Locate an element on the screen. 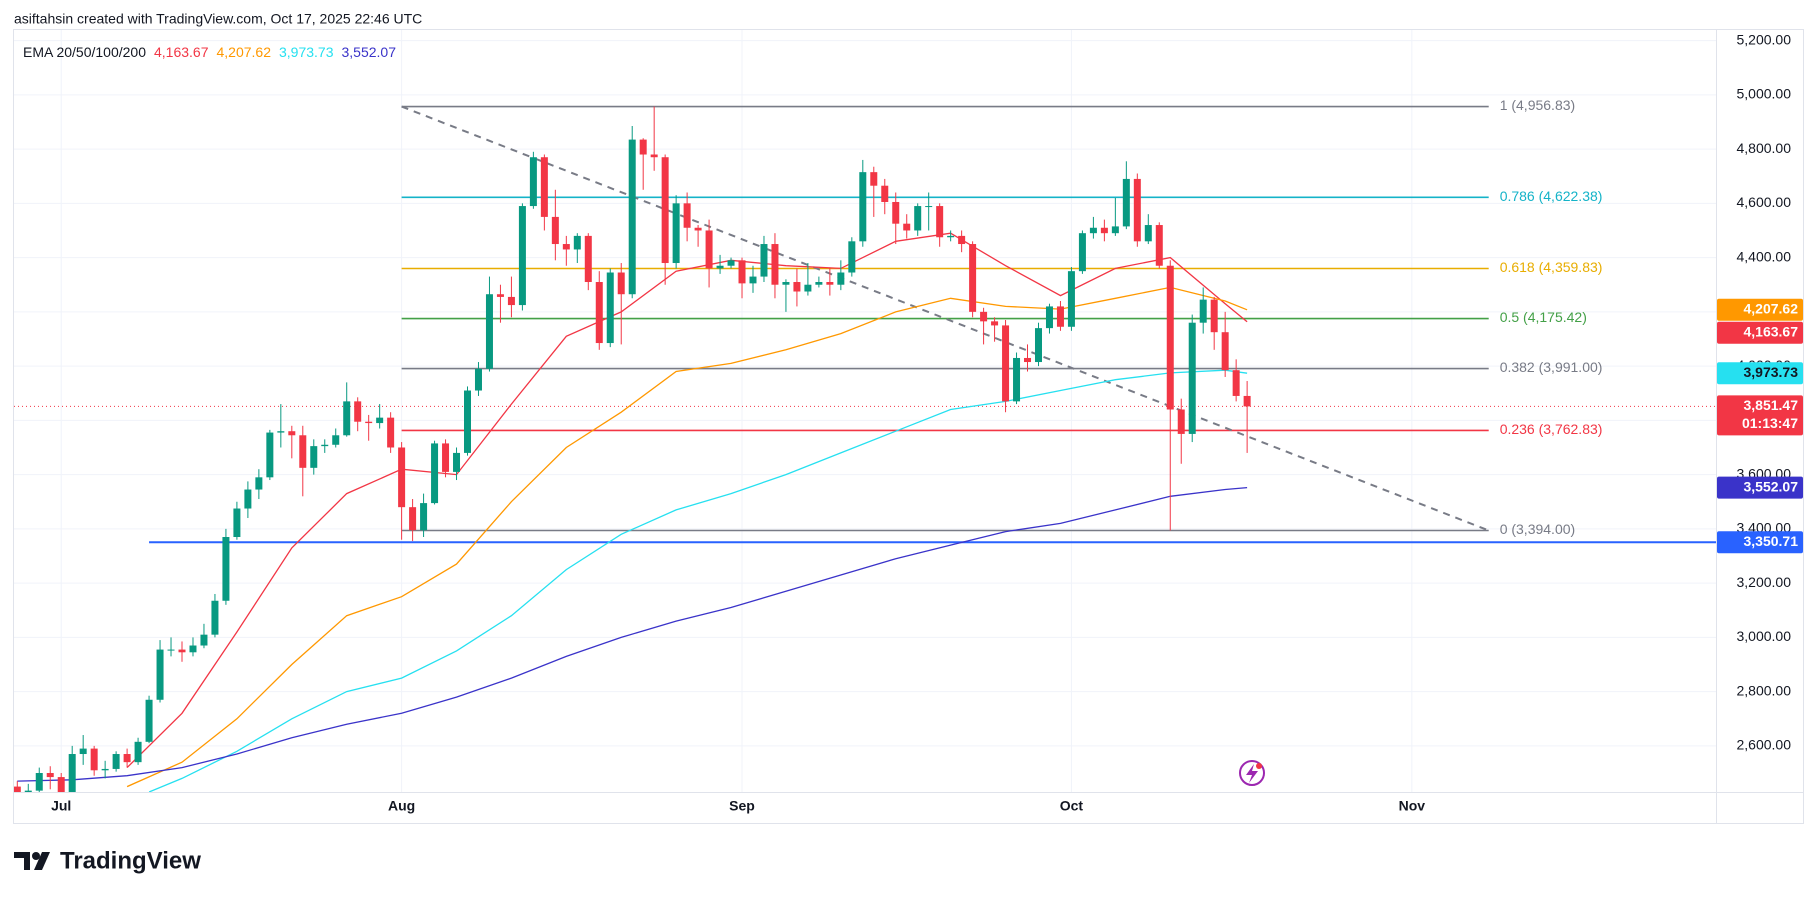 The image size is (1814, 905). price-tag-label: 01:13:47 is located at coordinates (1770, 423).